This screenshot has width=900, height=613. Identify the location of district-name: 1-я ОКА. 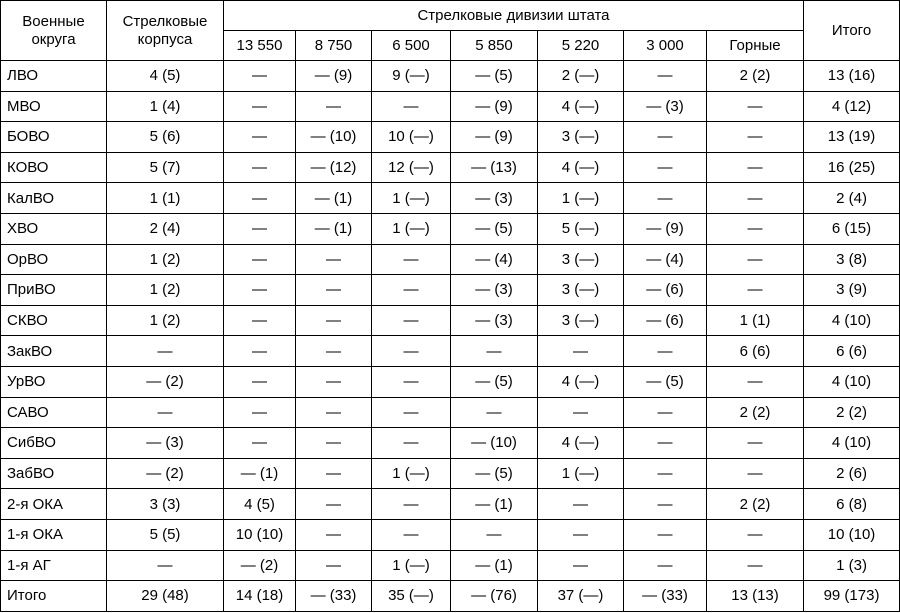
(53, 534).